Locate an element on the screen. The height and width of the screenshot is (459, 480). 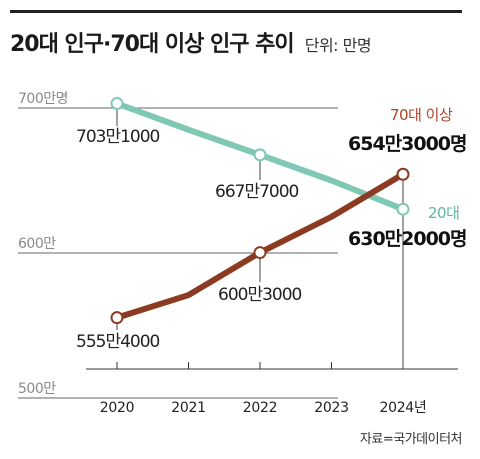
unit-label: 단위: 만명 is located at coordinates (338, 45).